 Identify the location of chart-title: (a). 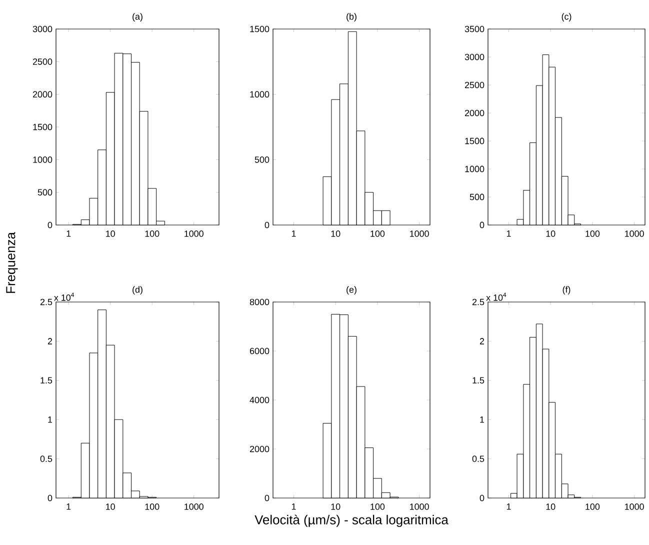
(137, 17).